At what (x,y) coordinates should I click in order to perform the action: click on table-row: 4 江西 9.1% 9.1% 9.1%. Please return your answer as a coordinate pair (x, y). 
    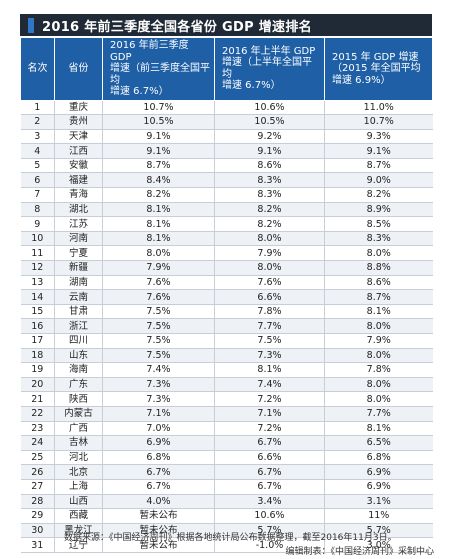
    Looking at the image, I should click on (226, 151).